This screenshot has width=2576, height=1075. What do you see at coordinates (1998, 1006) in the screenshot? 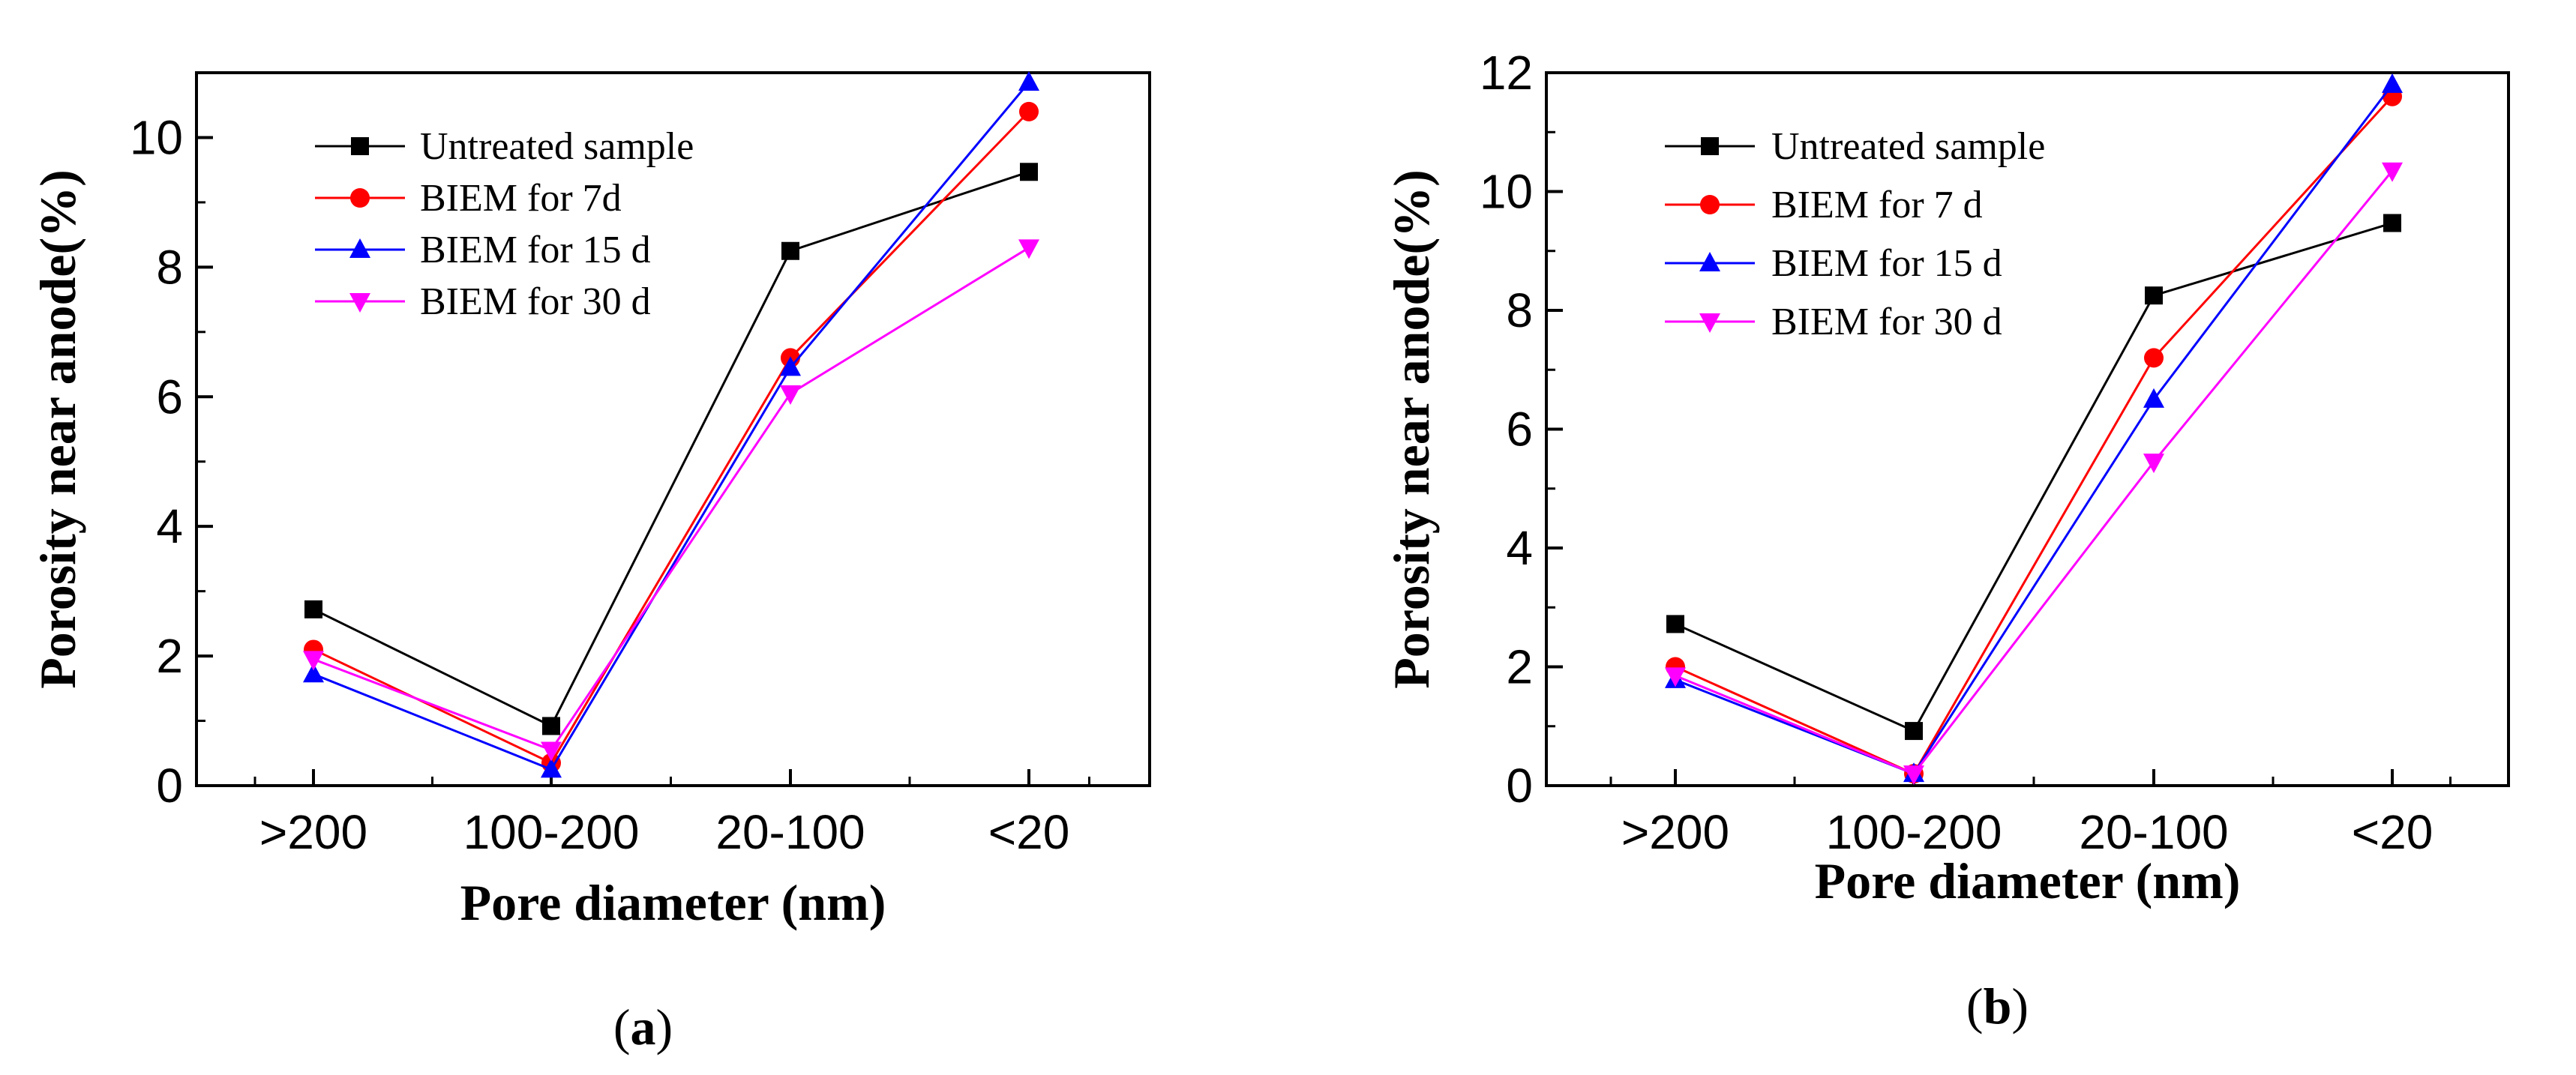
I see `panel-label: (b)` at bounding box center [1998, 1006].